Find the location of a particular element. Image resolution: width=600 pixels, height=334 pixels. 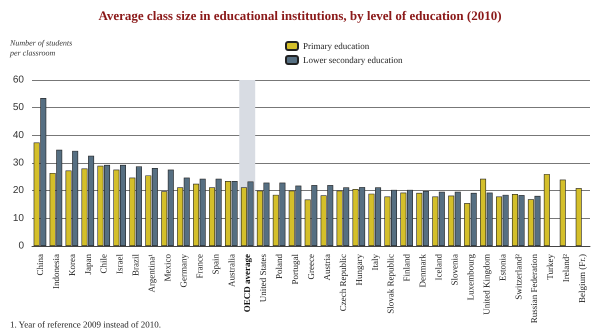

x-tick-label: Czech Republic is located at coordinates (343, 283).